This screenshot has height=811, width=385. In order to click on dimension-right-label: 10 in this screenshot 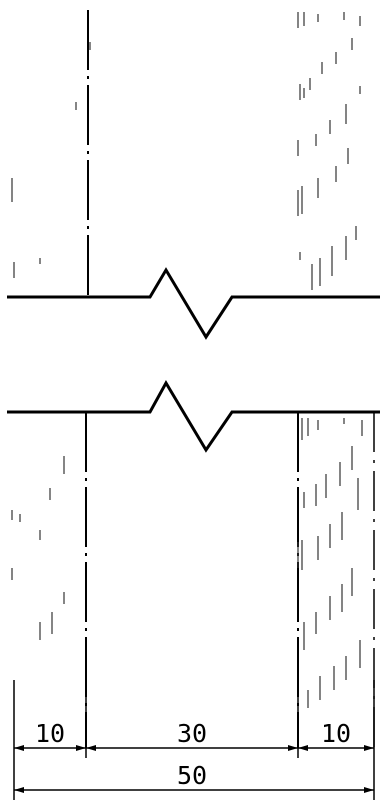, I will do `click(336, 733)`.